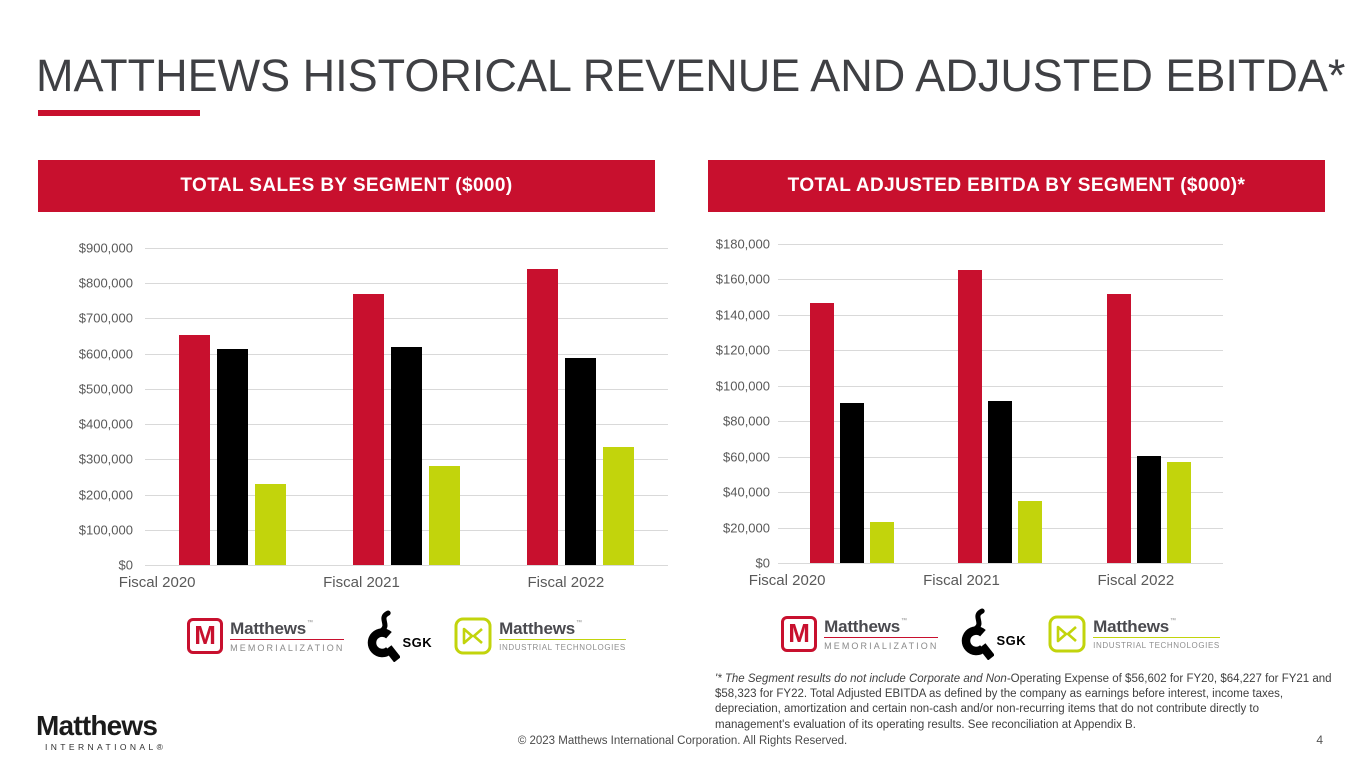 This screenshot has height=768, width=1365. I want to click on page-number: 4, so click(1319, 740).